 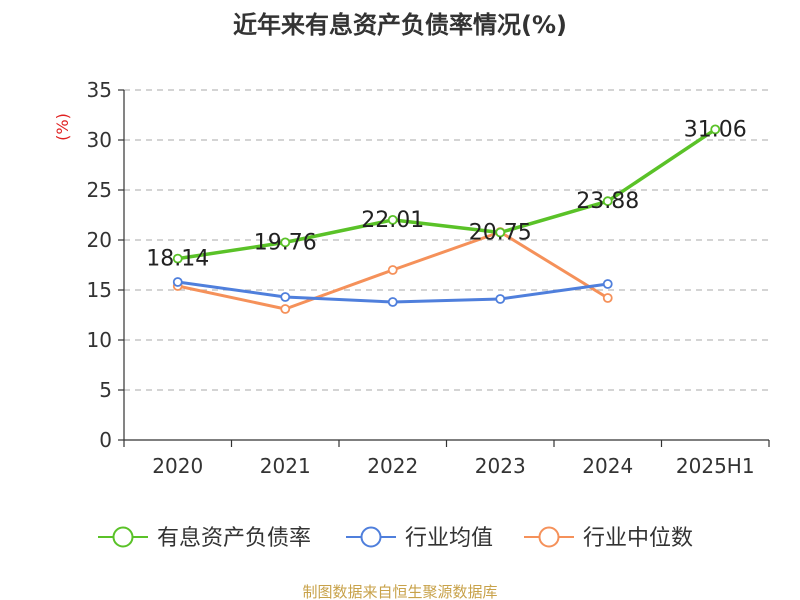 What do you see at coordinates (99, 240) in the screenshot?
I see `y-tick-label: 20` at bounding box center [99, 240].